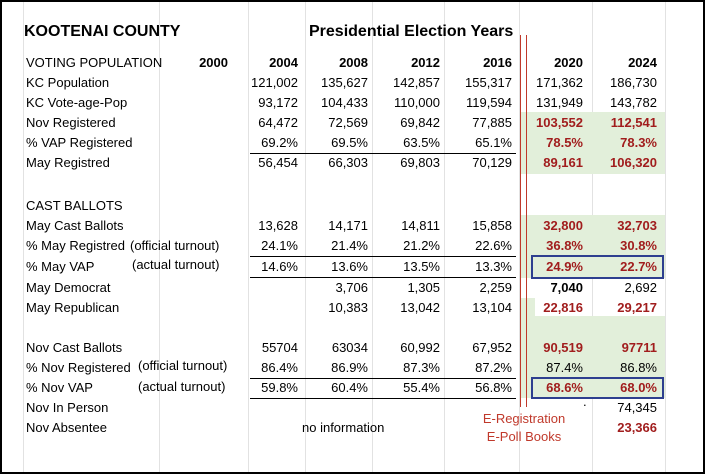  What do you see at coordinates (633, 102) in the screenshot?
I see `cell: 143,782` at bounding box center [633, 102].